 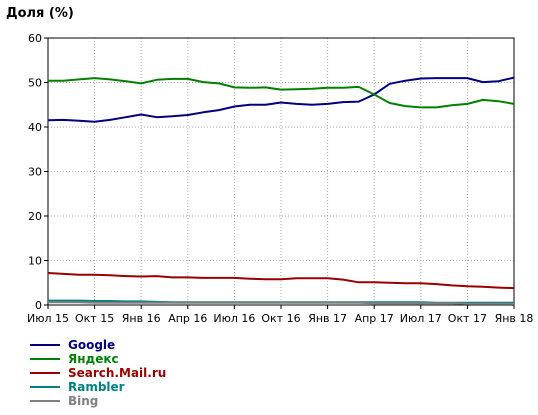 I want to click on legend-item: Яндекс, so click(x=98, y=359).